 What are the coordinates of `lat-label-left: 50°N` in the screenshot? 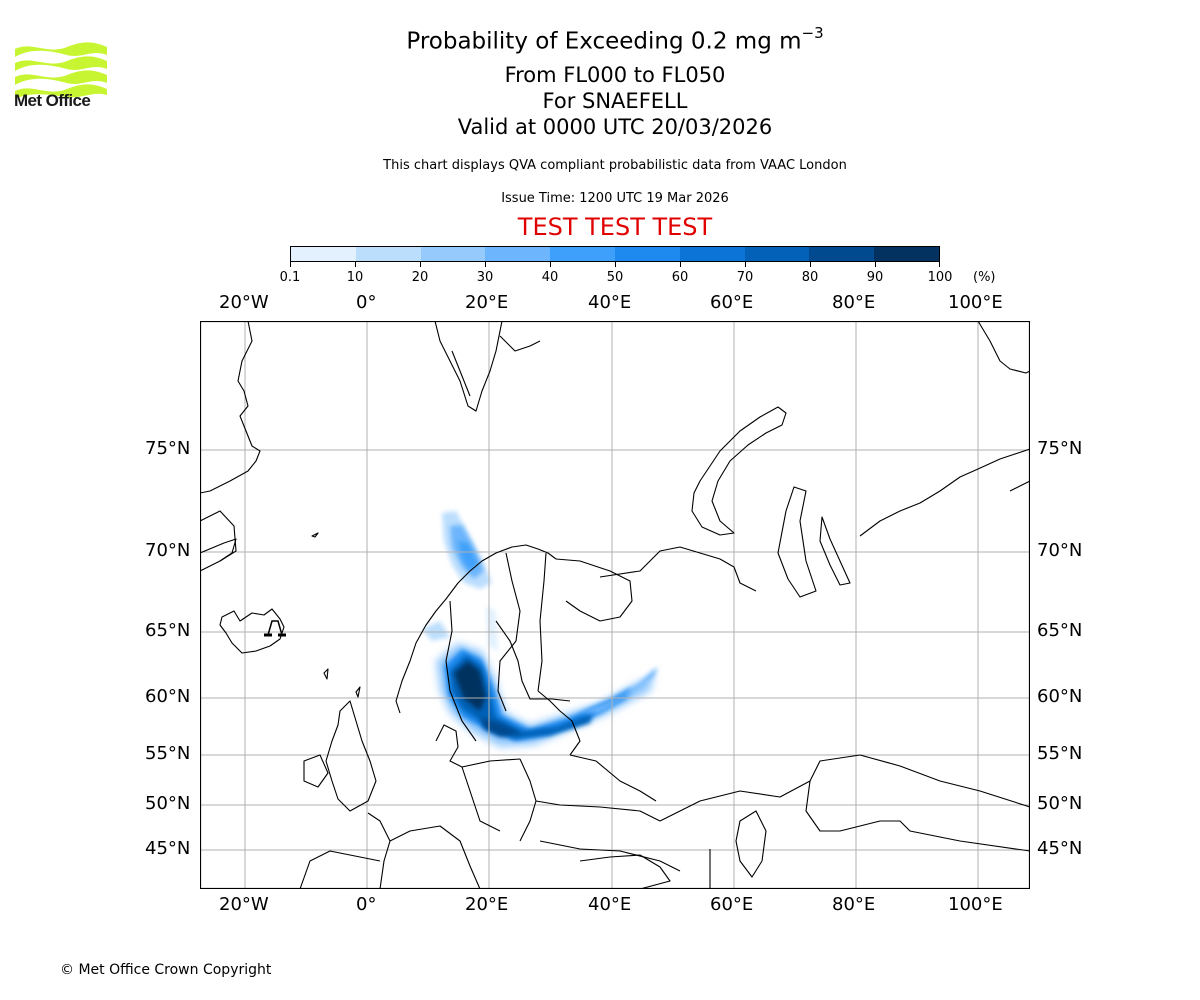 It's located at (168, 803).